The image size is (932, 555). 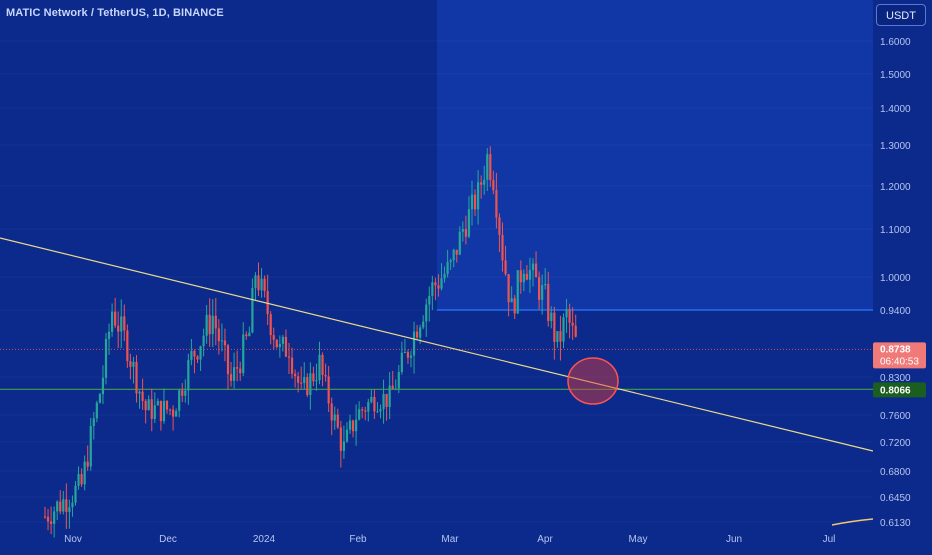 What do you see at coordinates (901, 15) in the screenshot?
I see `currency-button: USDT` at bounding box center [901, 15].